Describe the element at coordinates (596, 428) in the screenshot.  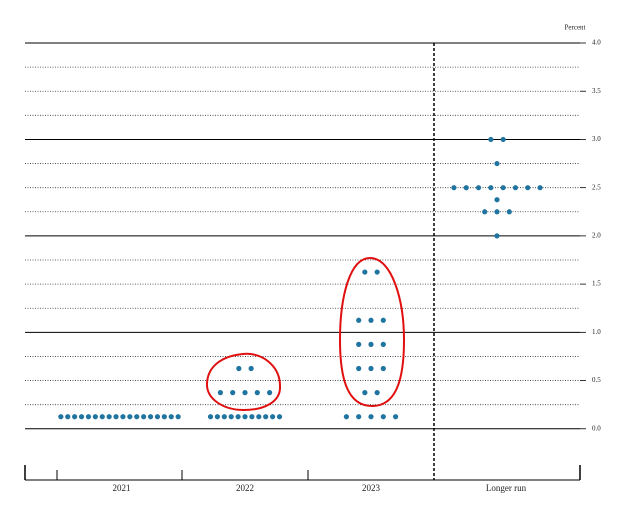
I see `y-tick-label: 0.0` at that location.